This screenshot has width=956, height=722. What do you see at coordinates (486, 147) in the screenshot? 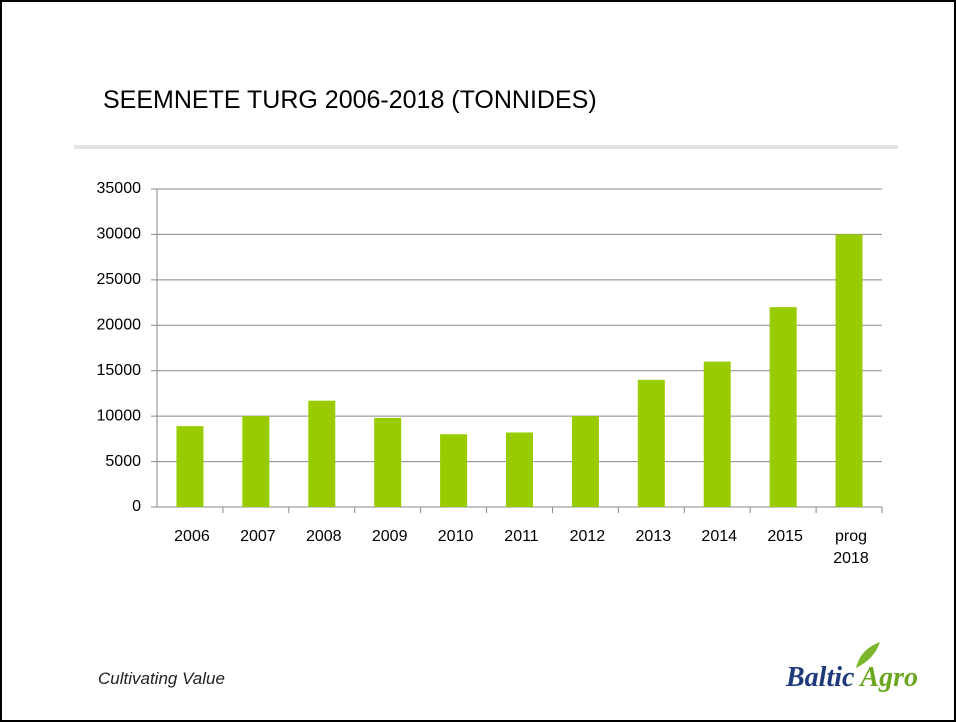
I see `title-rule` at bounding box center [486, 147].